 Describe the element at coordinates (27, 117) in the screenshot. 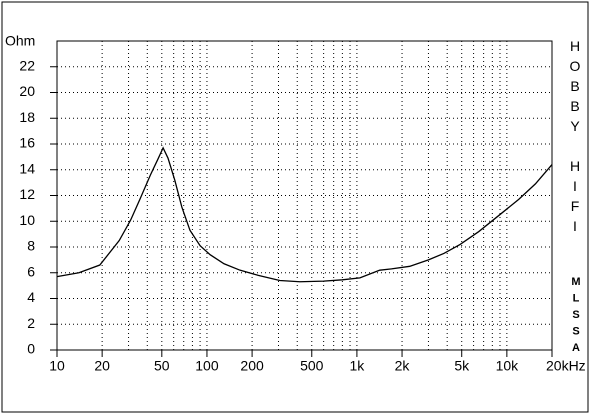

I see `y-tick-label: 18` at that location.